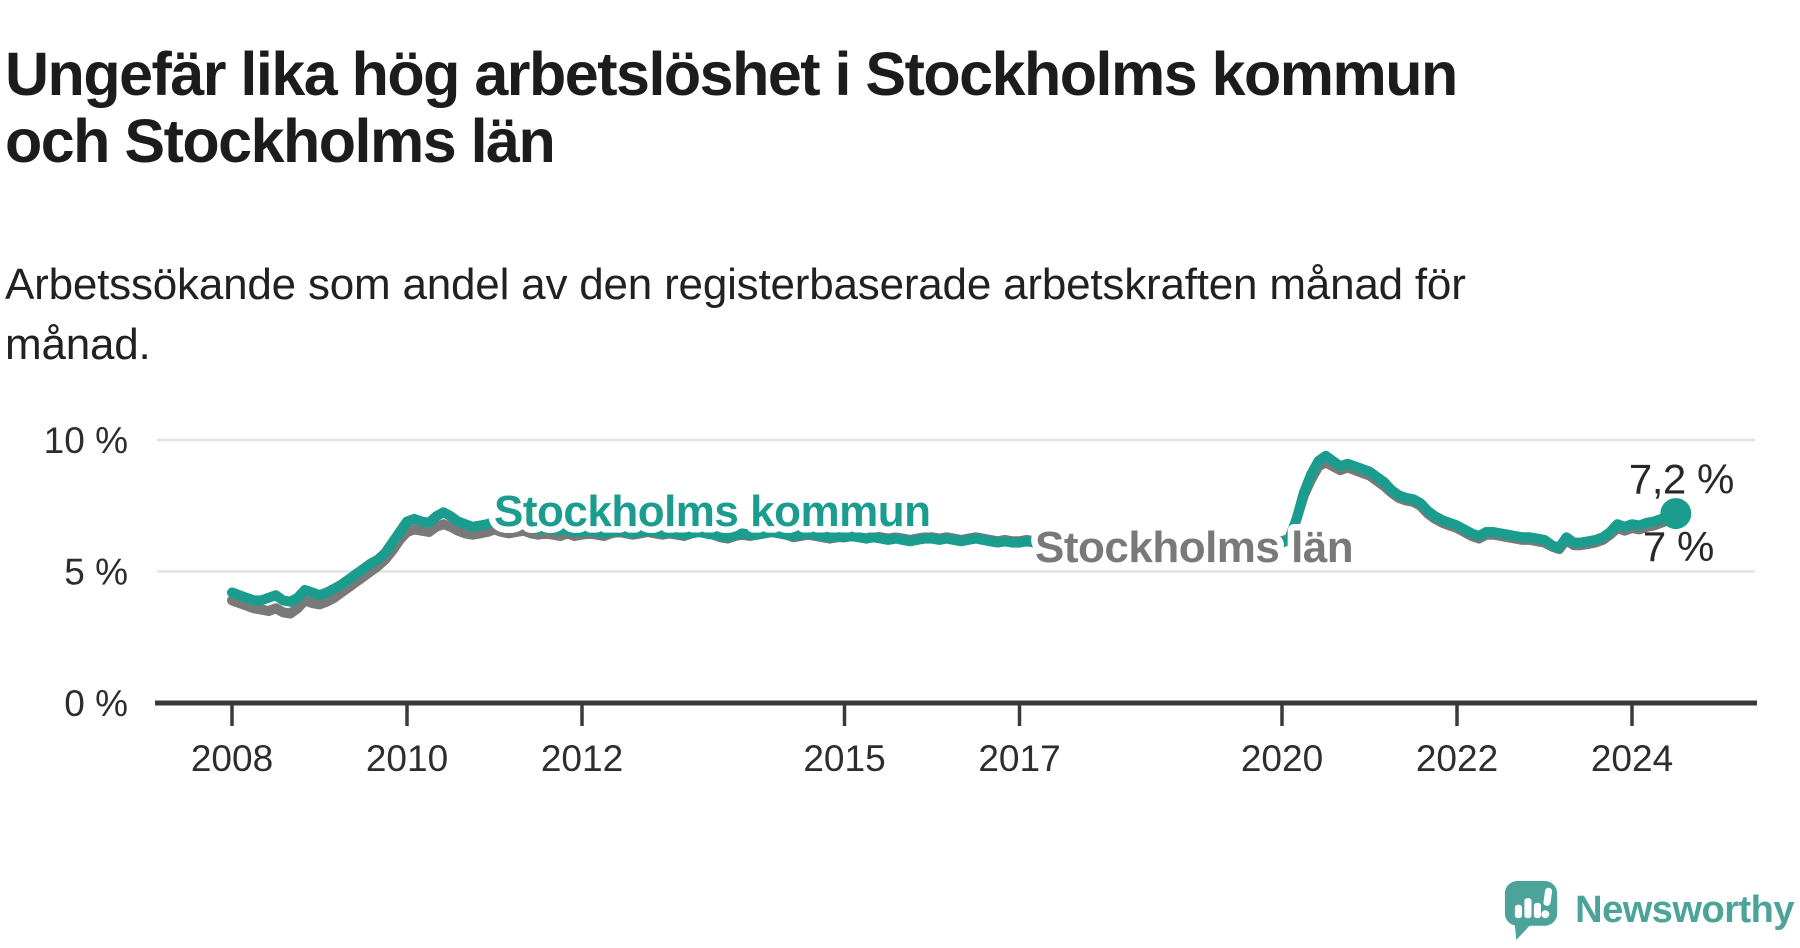 The image size is (1800, 948). I want to click on x-tick-label-2020: 2020, so click(1282, 758).